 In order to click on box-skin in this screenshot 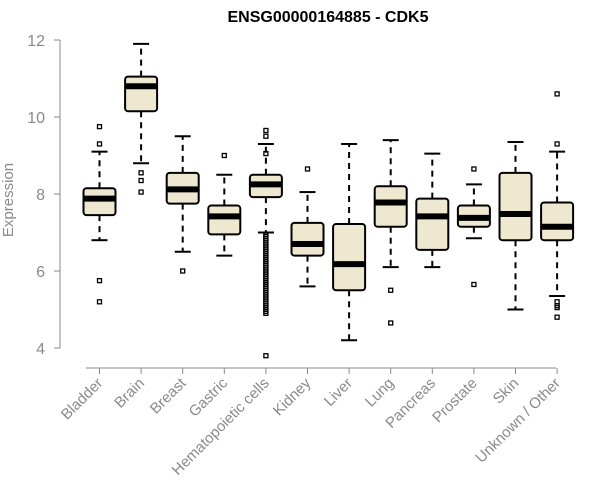, I will do `click(515, 226)`.